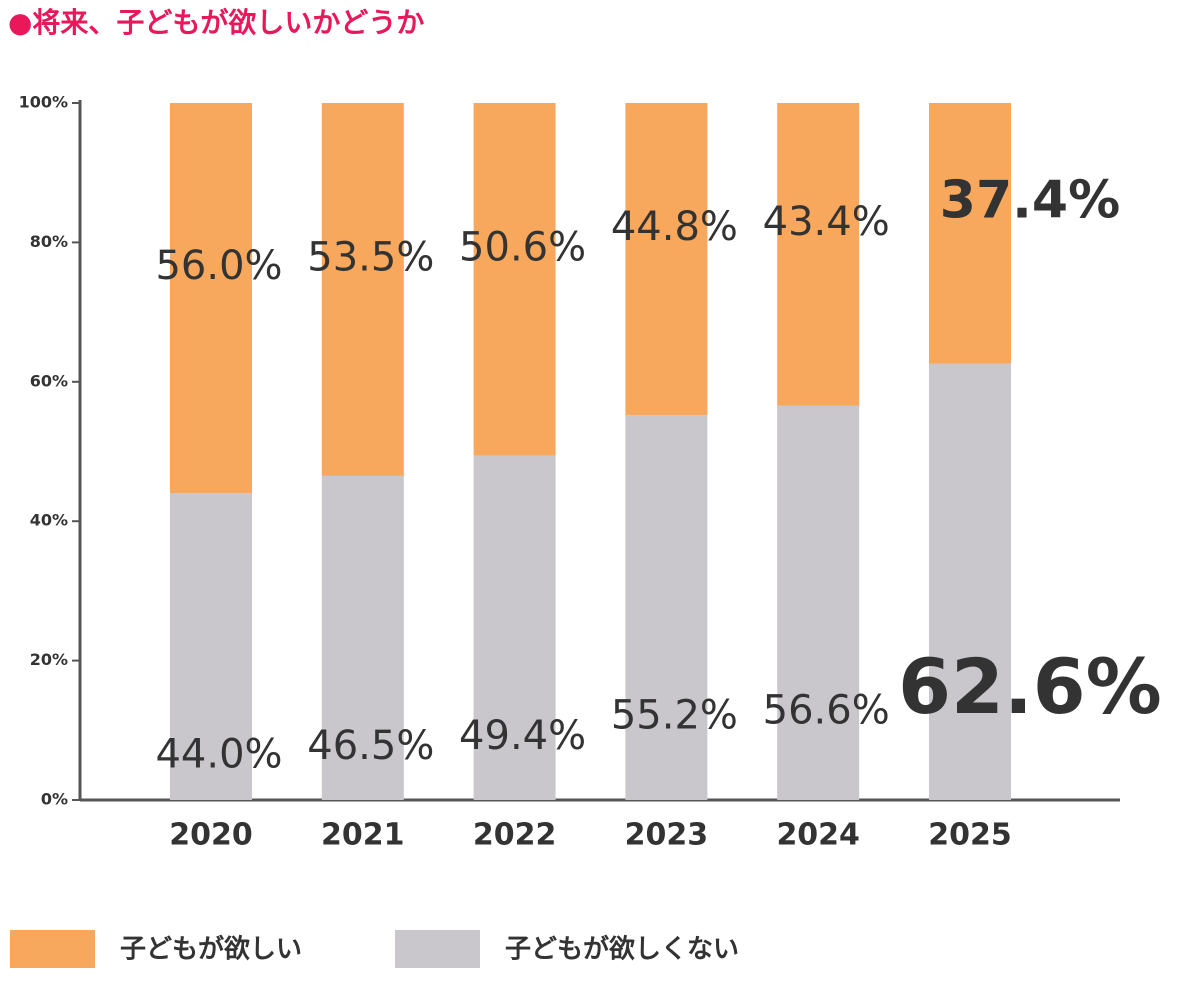 This screenshot has height=982, width=1200. I want to click on y-tick-label: 80%, so click(49, 241).